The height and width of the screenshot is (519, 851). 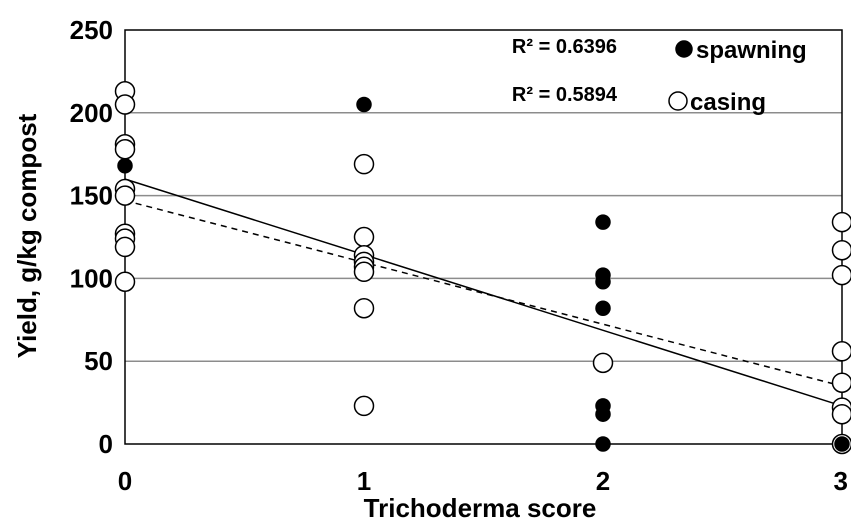 I want to click on legend: spawning casing, so click(x=737, y=76).